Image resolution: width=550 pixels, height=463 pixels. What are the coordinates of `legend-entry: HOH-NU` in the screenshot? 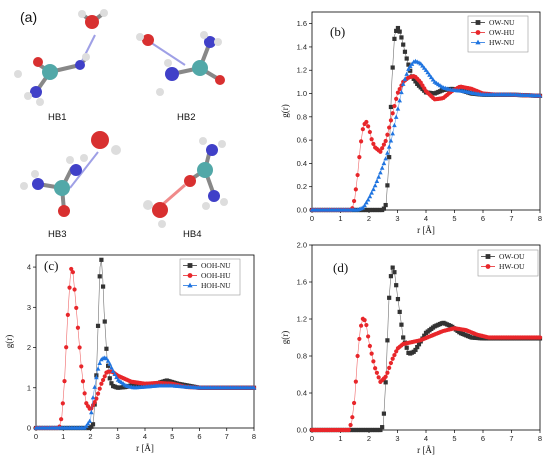 It's located at (216, 285).